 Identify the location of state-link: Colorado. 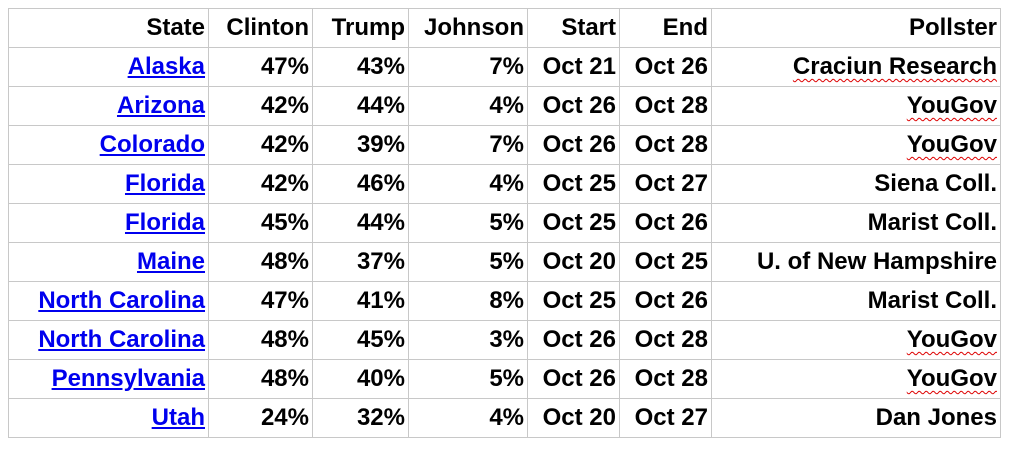
(152, 144).